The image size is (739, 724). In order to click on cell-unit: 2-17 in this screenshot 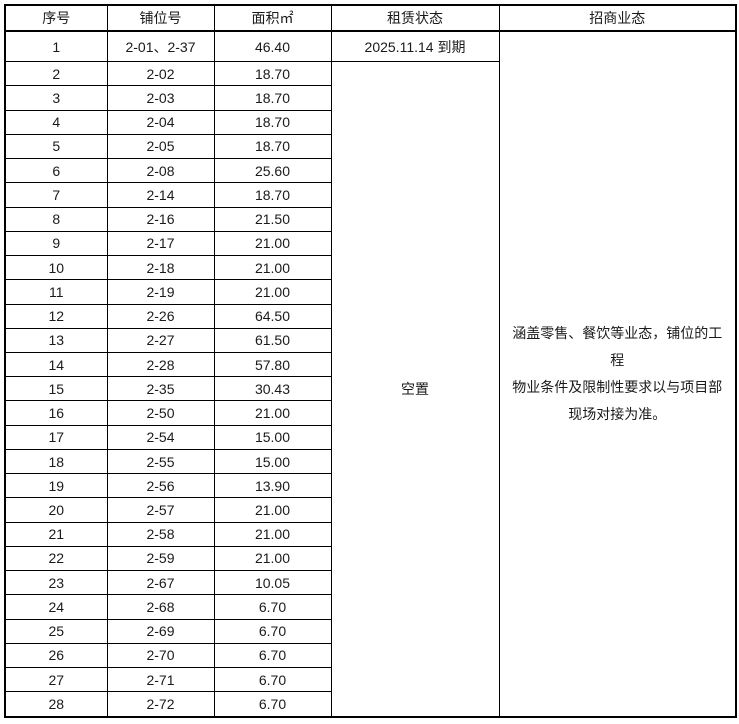, I will do `click(160, 243)`.